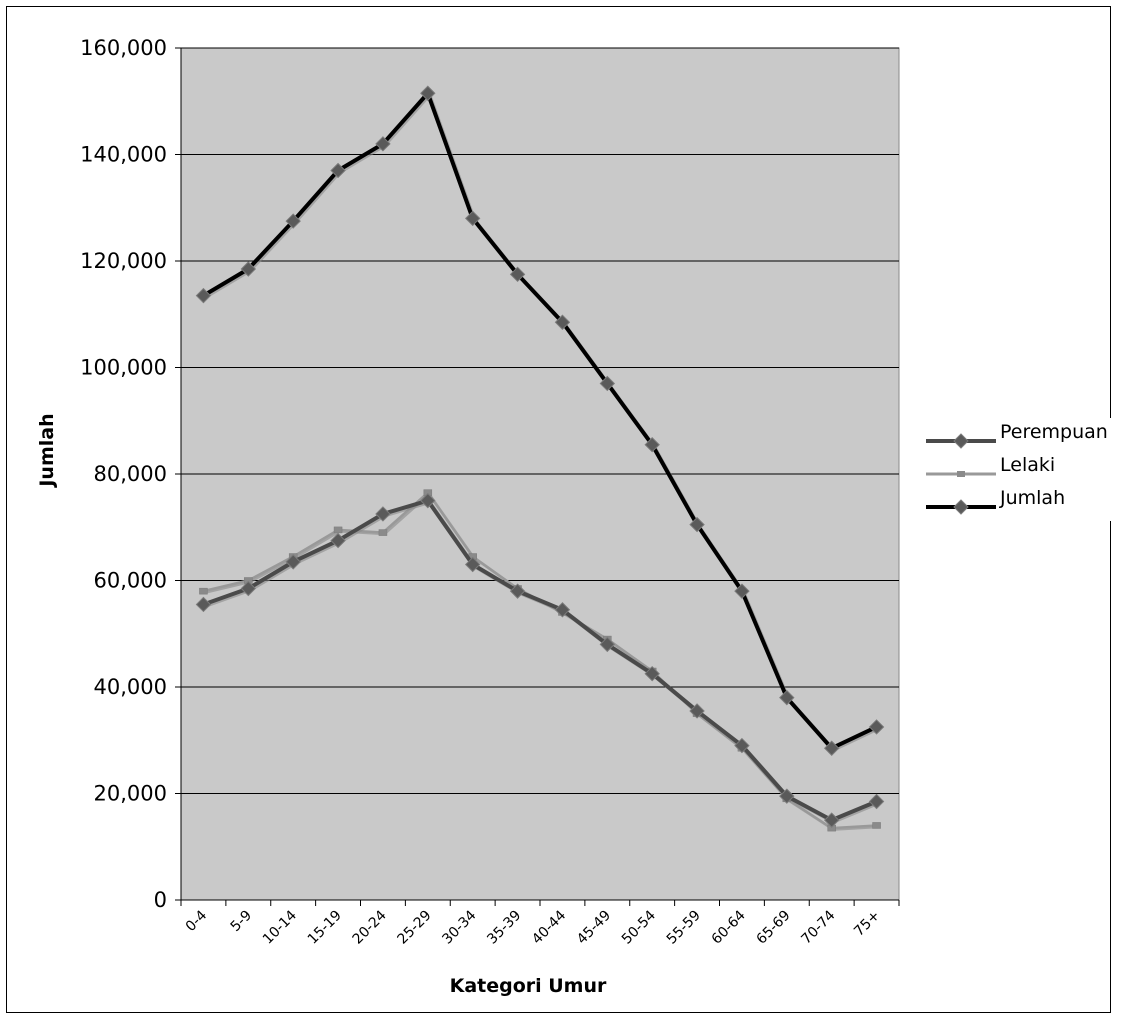 The image size is (1127, 1021). Describe the element at coordinates (867, 924) in the screenshot. I see `x-tick-label: 75+` at that location.